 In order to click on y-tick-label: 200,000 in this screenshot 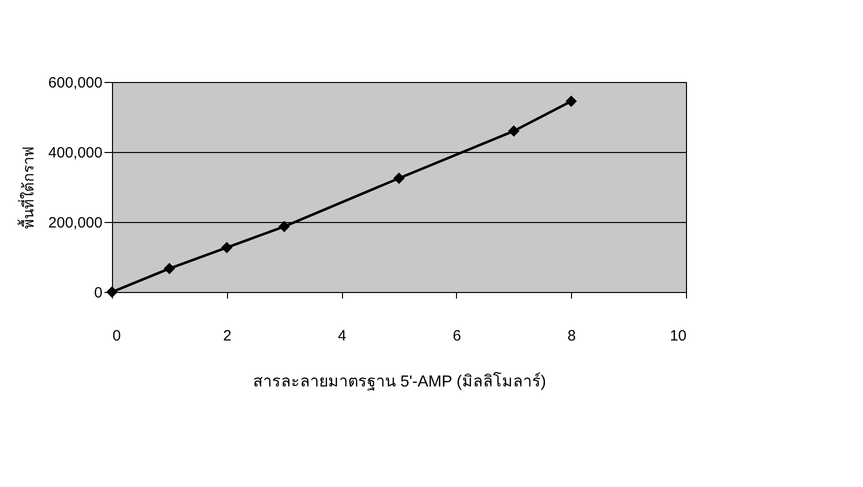, I will do `click(75, 223)`.